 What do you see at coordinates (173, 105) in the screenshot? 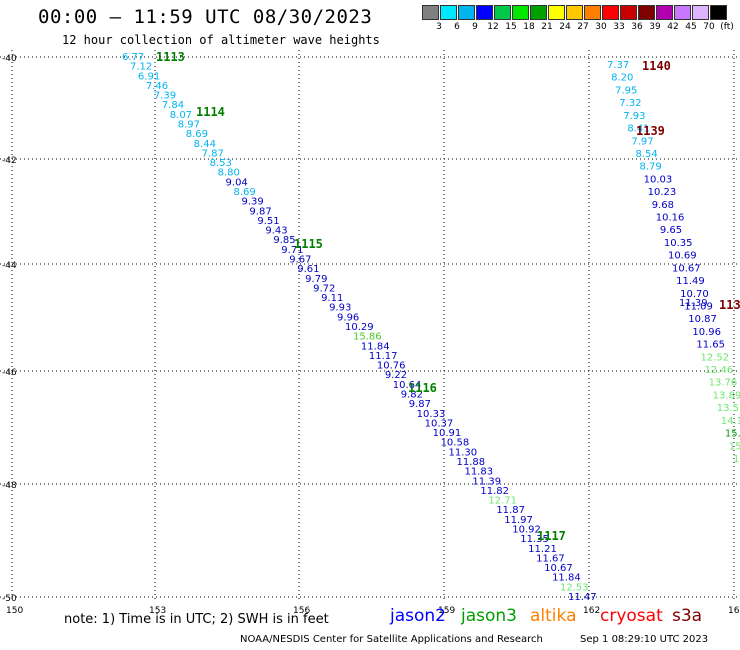
I see `wave-height-value: 7.84` at bounding box center [173, 105].